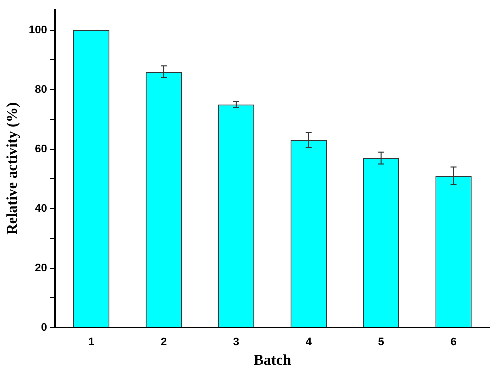 The image size is (498, 370). I want to click on y-axis-title: Relative activity (%), so click(12, 168).